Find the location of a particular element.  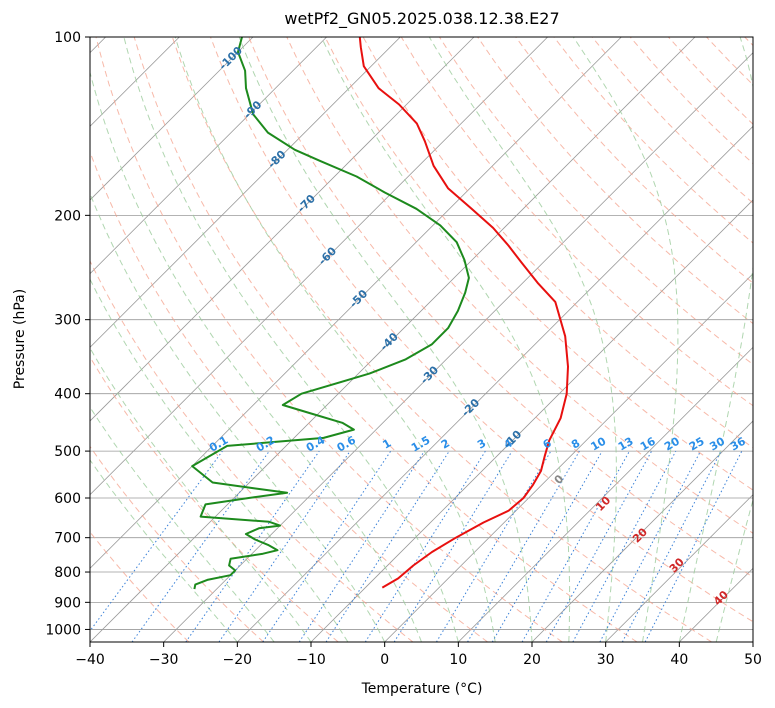

x-tick-label: −10 is located at coordinates (311, 660).